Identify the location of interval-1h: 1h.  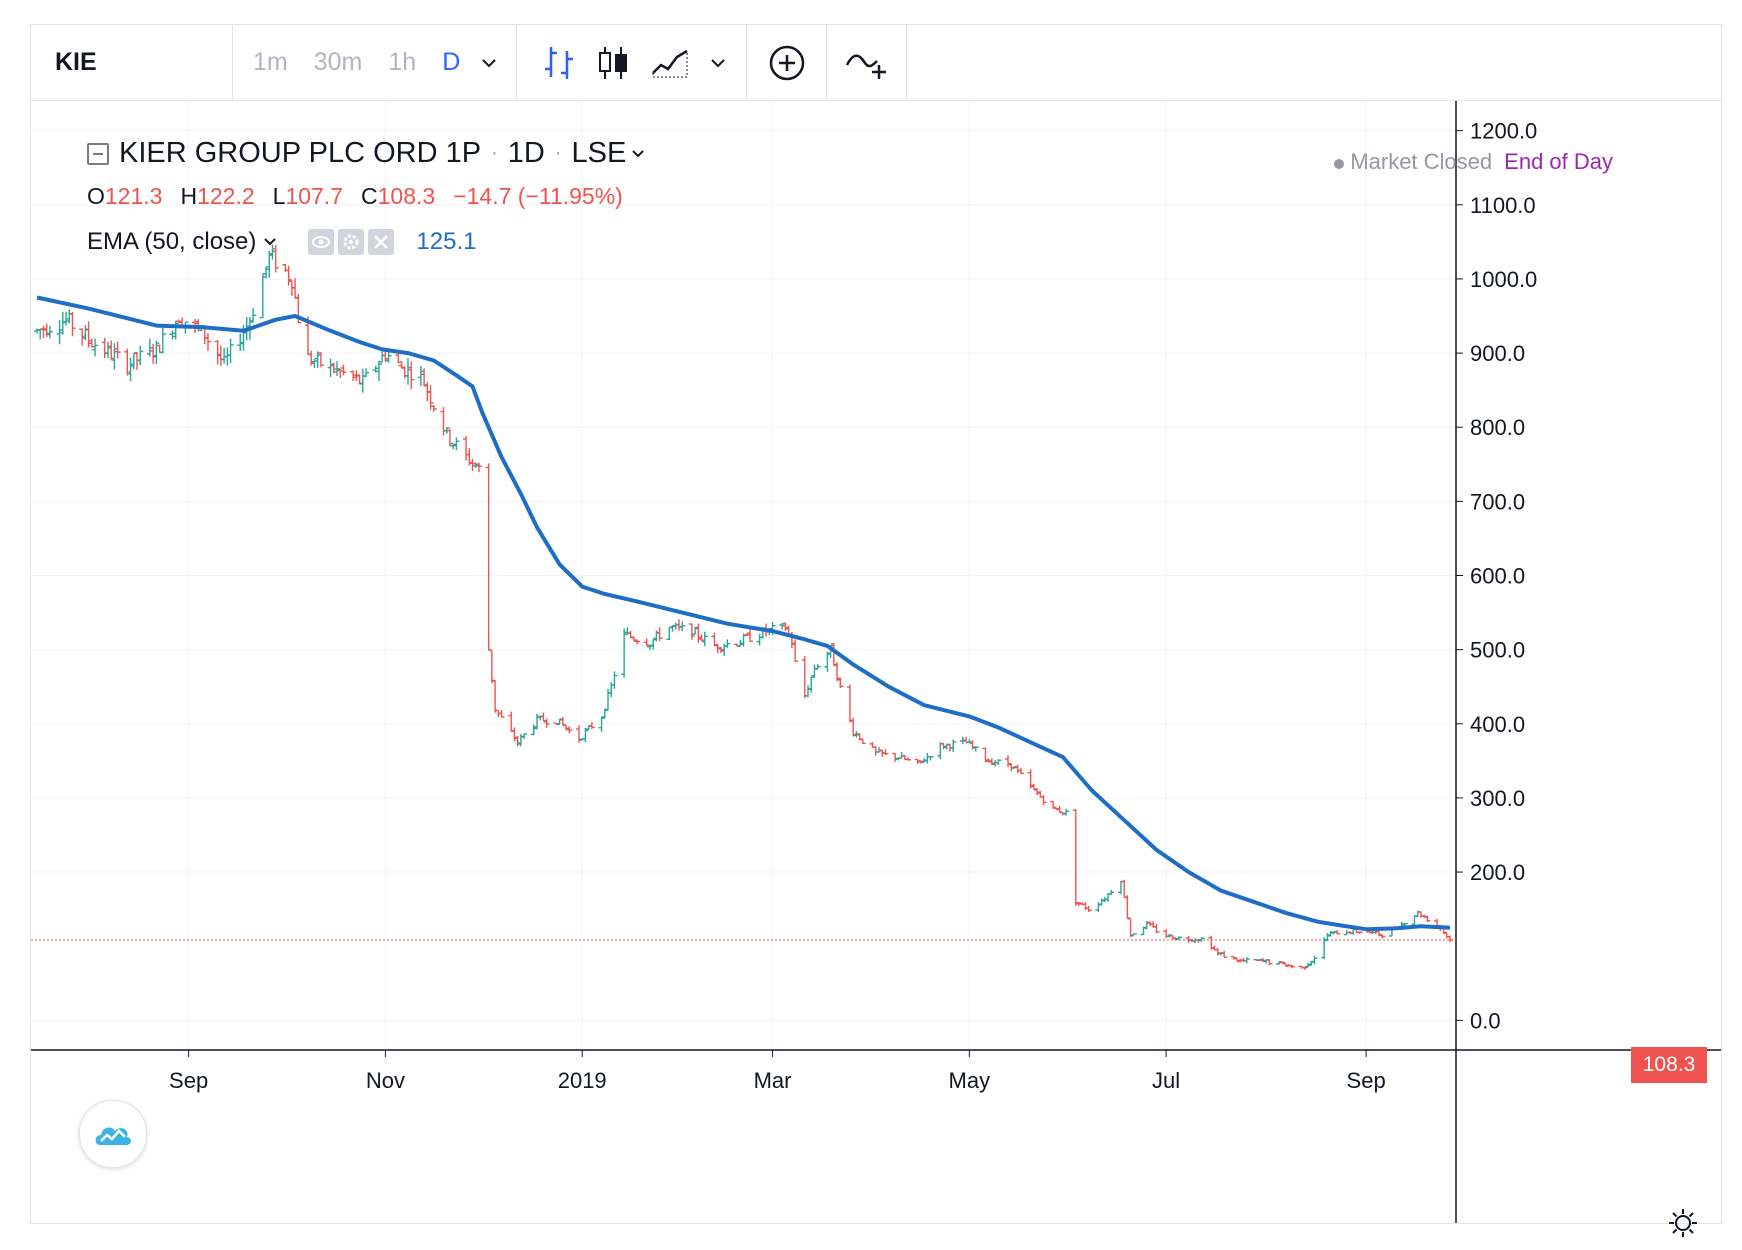
(402, 62).